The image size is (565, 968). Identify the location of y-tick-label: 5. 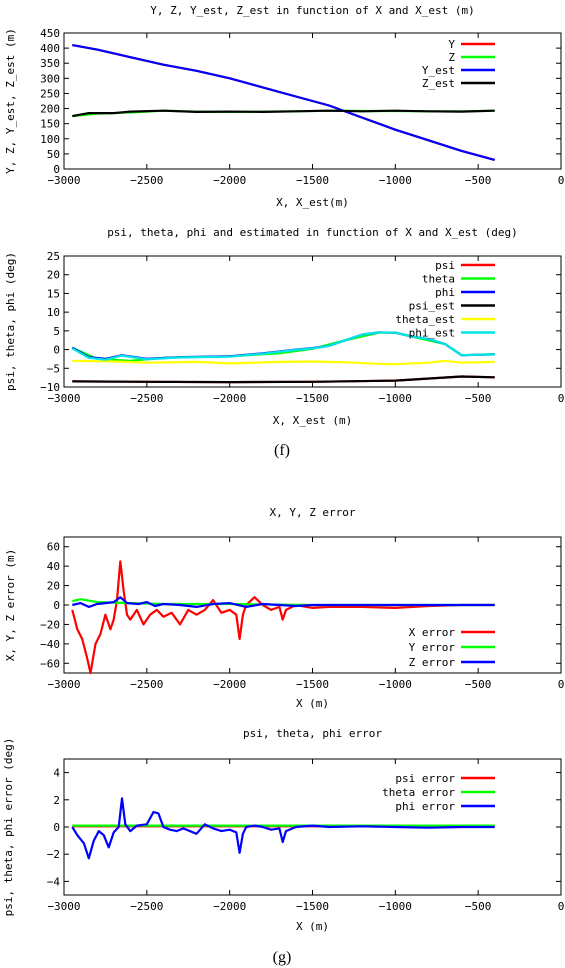
(56, 331).